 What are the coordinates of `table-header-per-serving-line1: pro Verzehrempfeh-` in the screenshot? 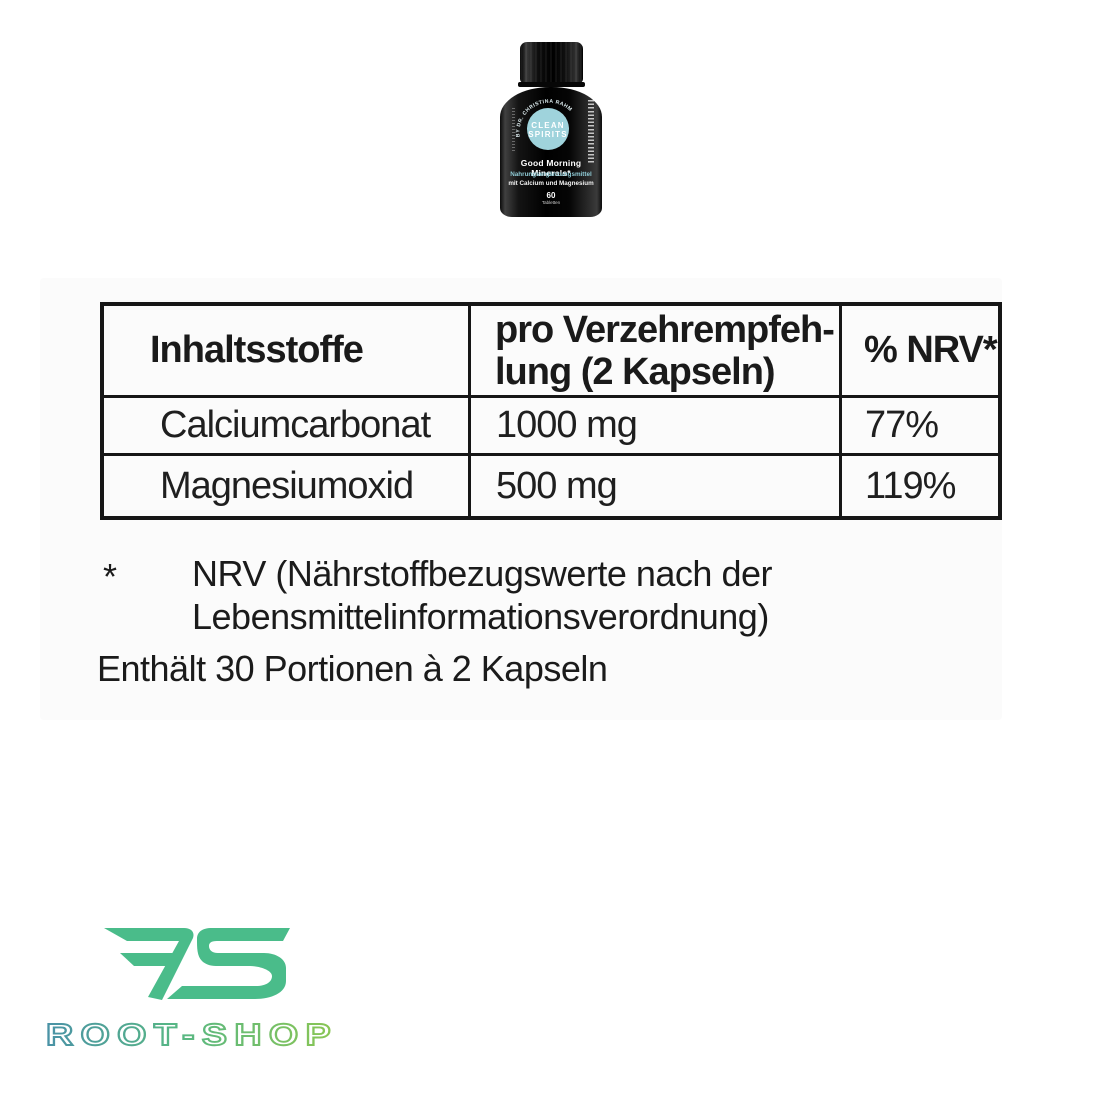 It's located at (665, 329).